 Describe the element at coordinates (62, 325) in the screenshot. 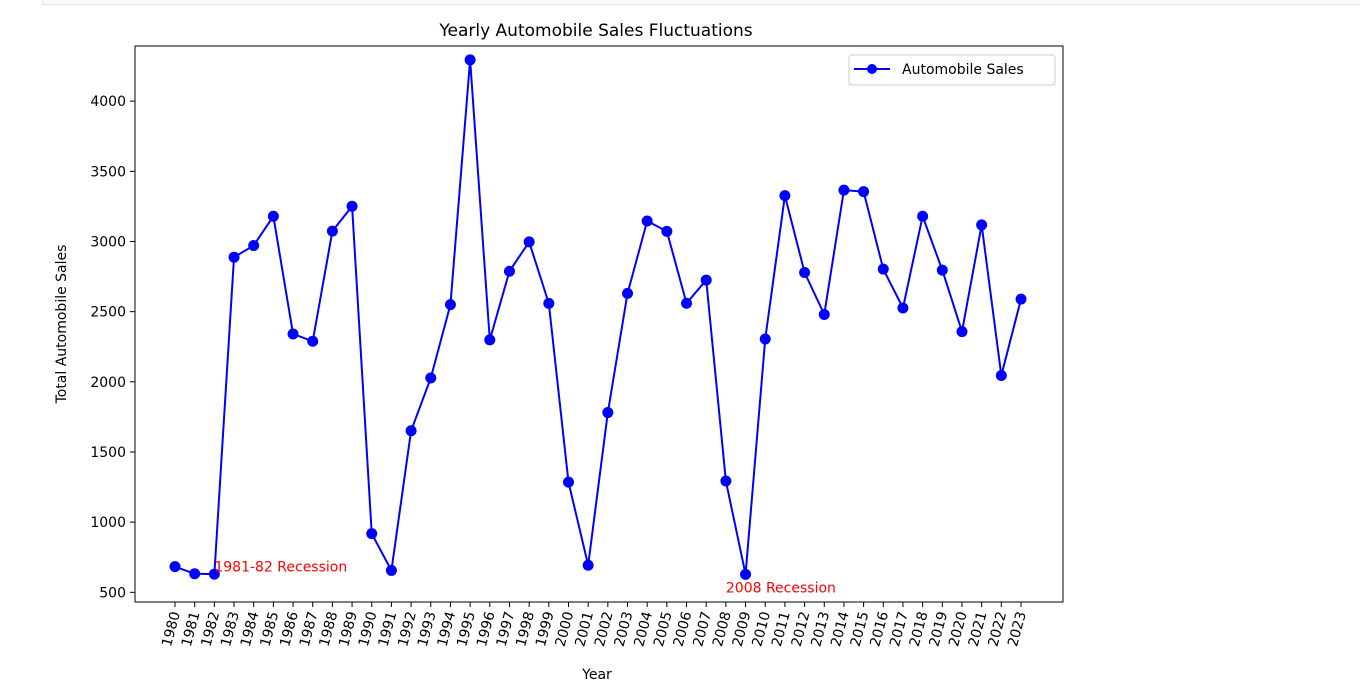

I see `y-axis-label: Total Automobile Sales` at that location.